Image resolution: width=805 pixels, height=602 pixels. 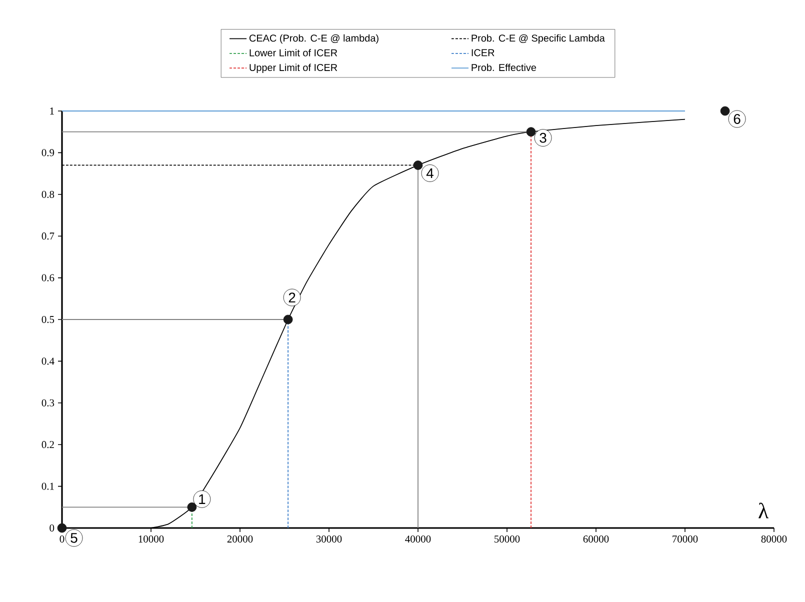 I want to click on x-axis-title: λ, so click(x=763, y=510).